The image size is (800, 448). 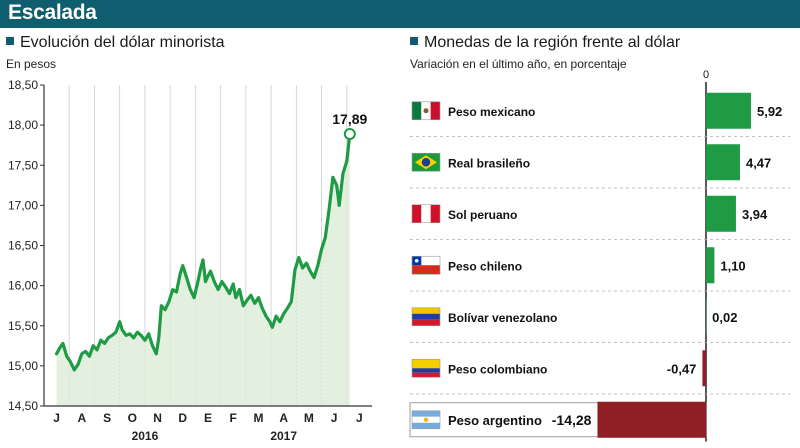 I want to click on y-tick-label: 18,00, so click(x=23, y=125).